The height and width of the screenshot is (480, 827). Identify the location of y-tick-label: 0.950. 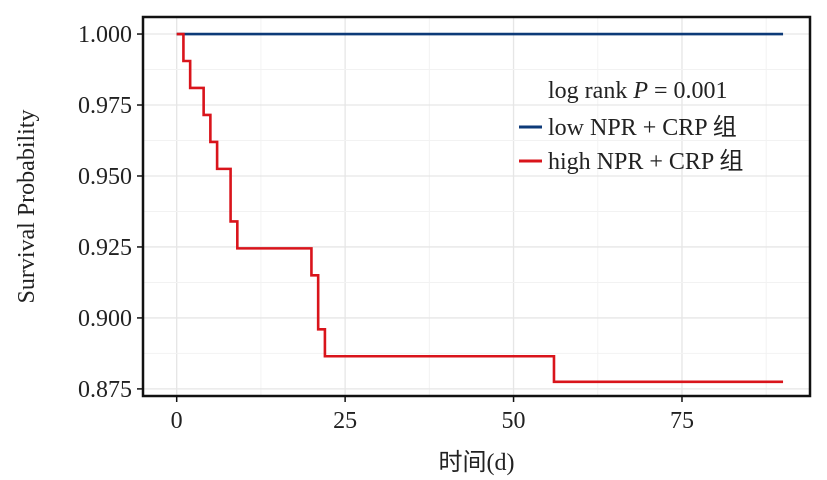
(105, 177).